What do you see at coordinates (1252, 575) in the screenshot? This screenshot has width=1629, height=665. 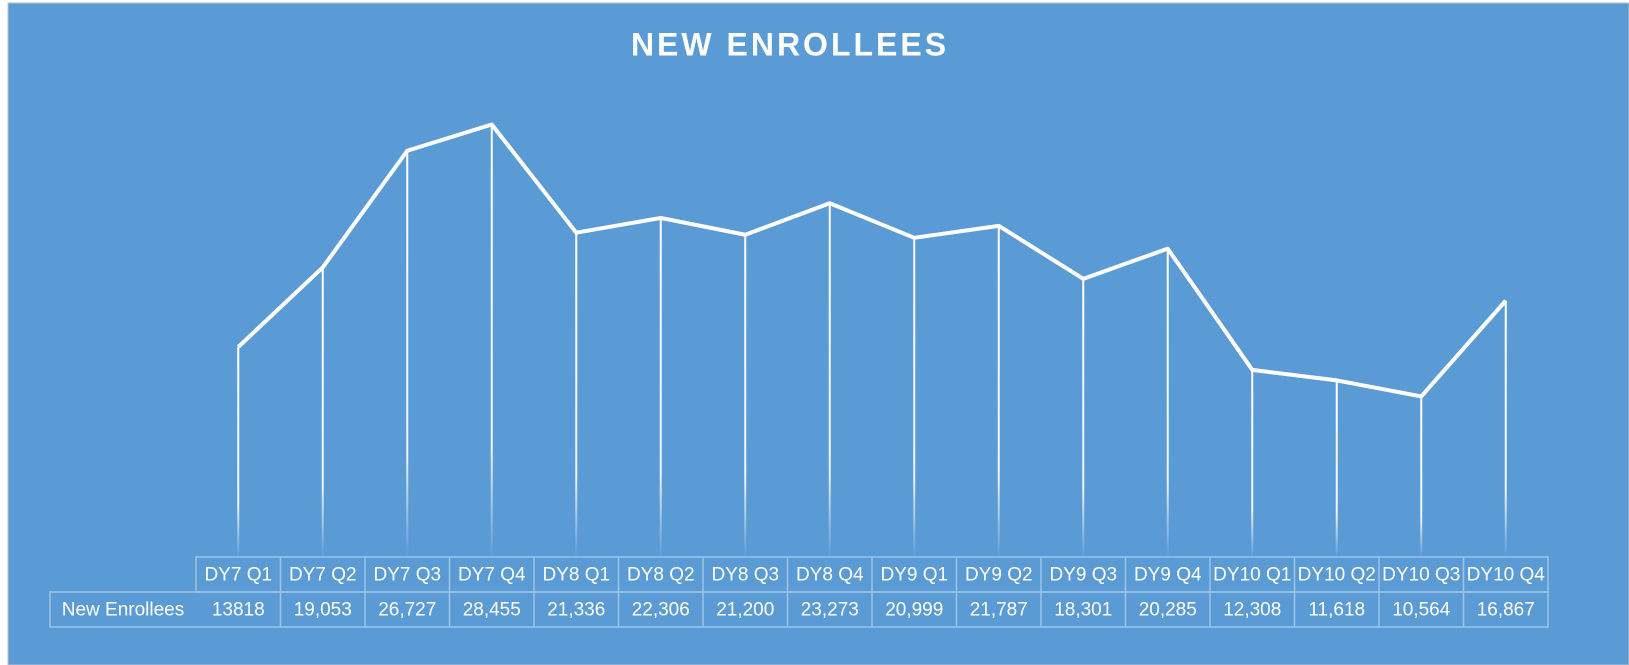 I see `x-tick-label: DY10 Q1` at bounding box center [1252, 575].